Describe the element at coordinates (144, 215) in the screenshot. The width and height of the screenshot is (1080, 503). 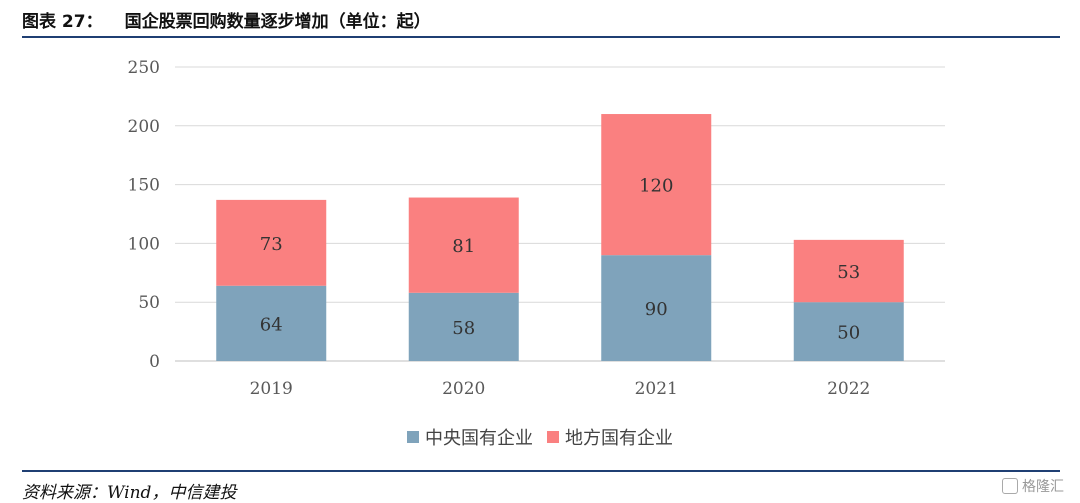
I see `y-axis-ticks: 0 50 100 150 200 250` at that location.